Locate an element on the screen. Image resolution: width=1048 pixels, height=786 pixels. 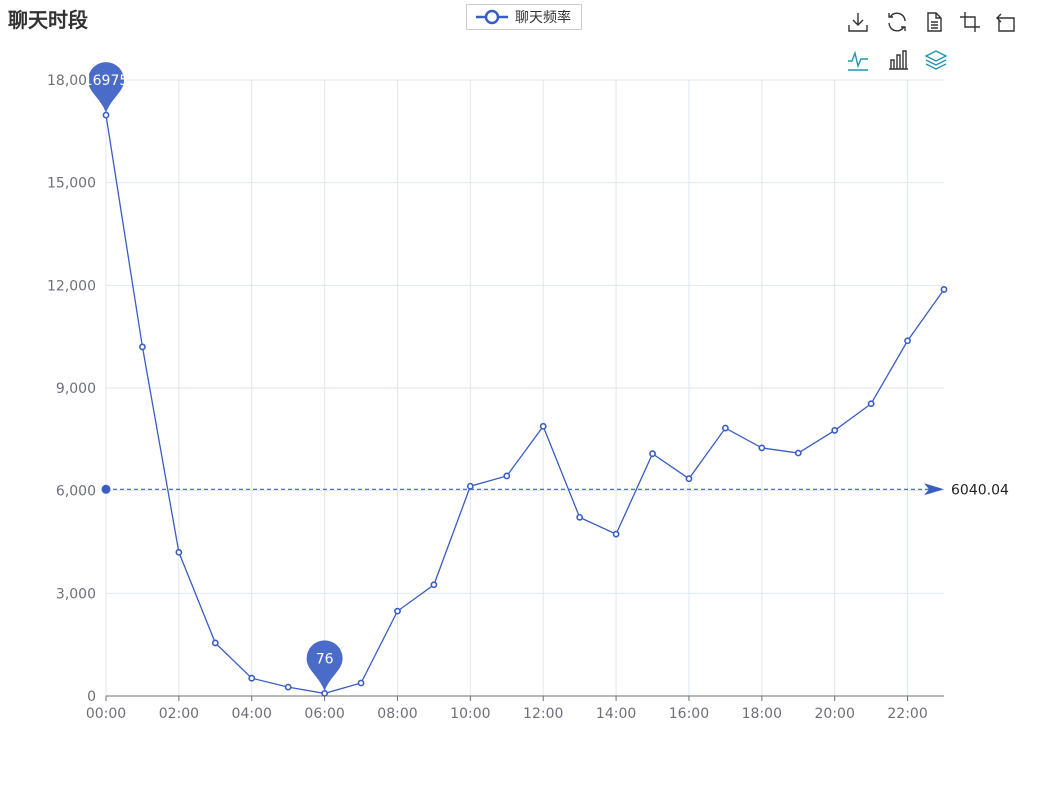
mark-line-label: 6040.04 is located at coordinates (980, 490).